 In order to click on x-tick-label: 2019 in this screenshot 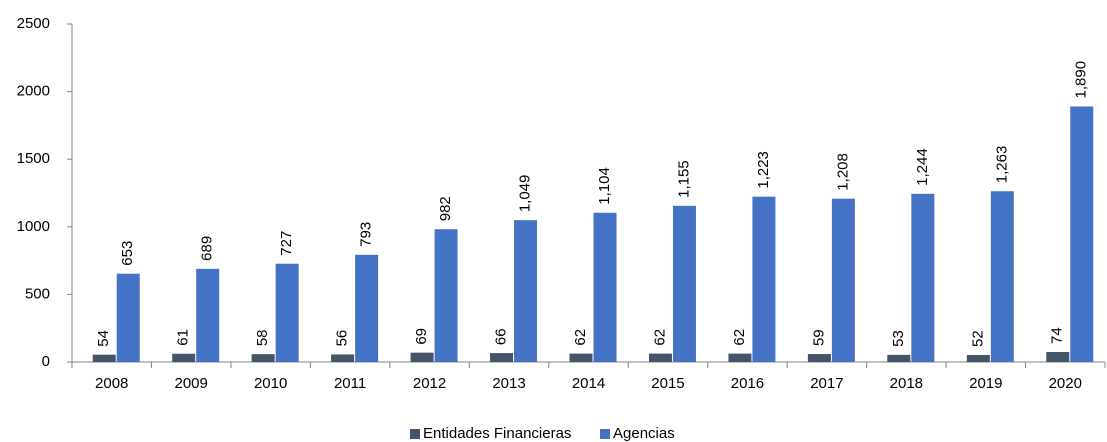, I will do `click(985, 383)`.